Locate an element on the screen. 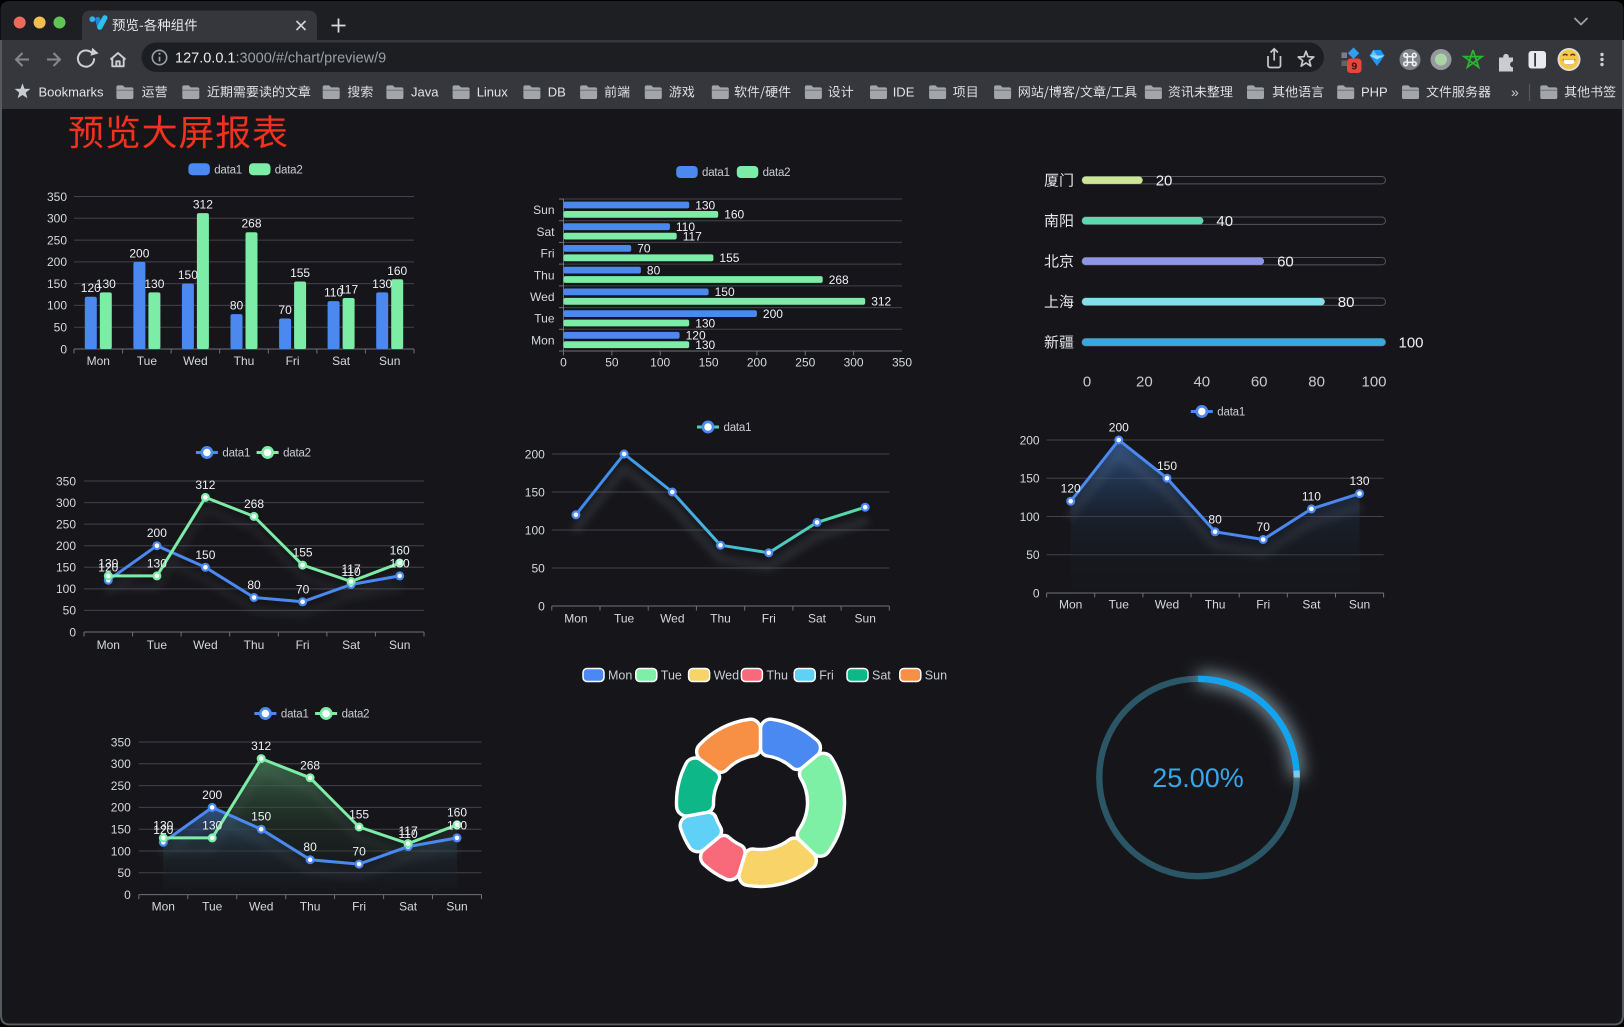  svg-text: 127.0.0.1 is located at coordinates (205, 59).